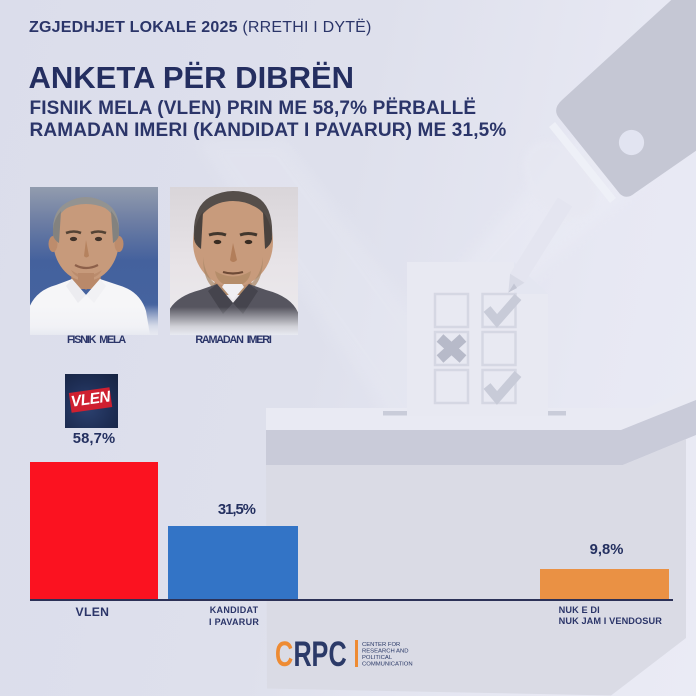 The width and height of the screenshot is (696, 696). Describe the element at coordinates (303, 654) in the screenshot. I see `svg-text: R` at that location.